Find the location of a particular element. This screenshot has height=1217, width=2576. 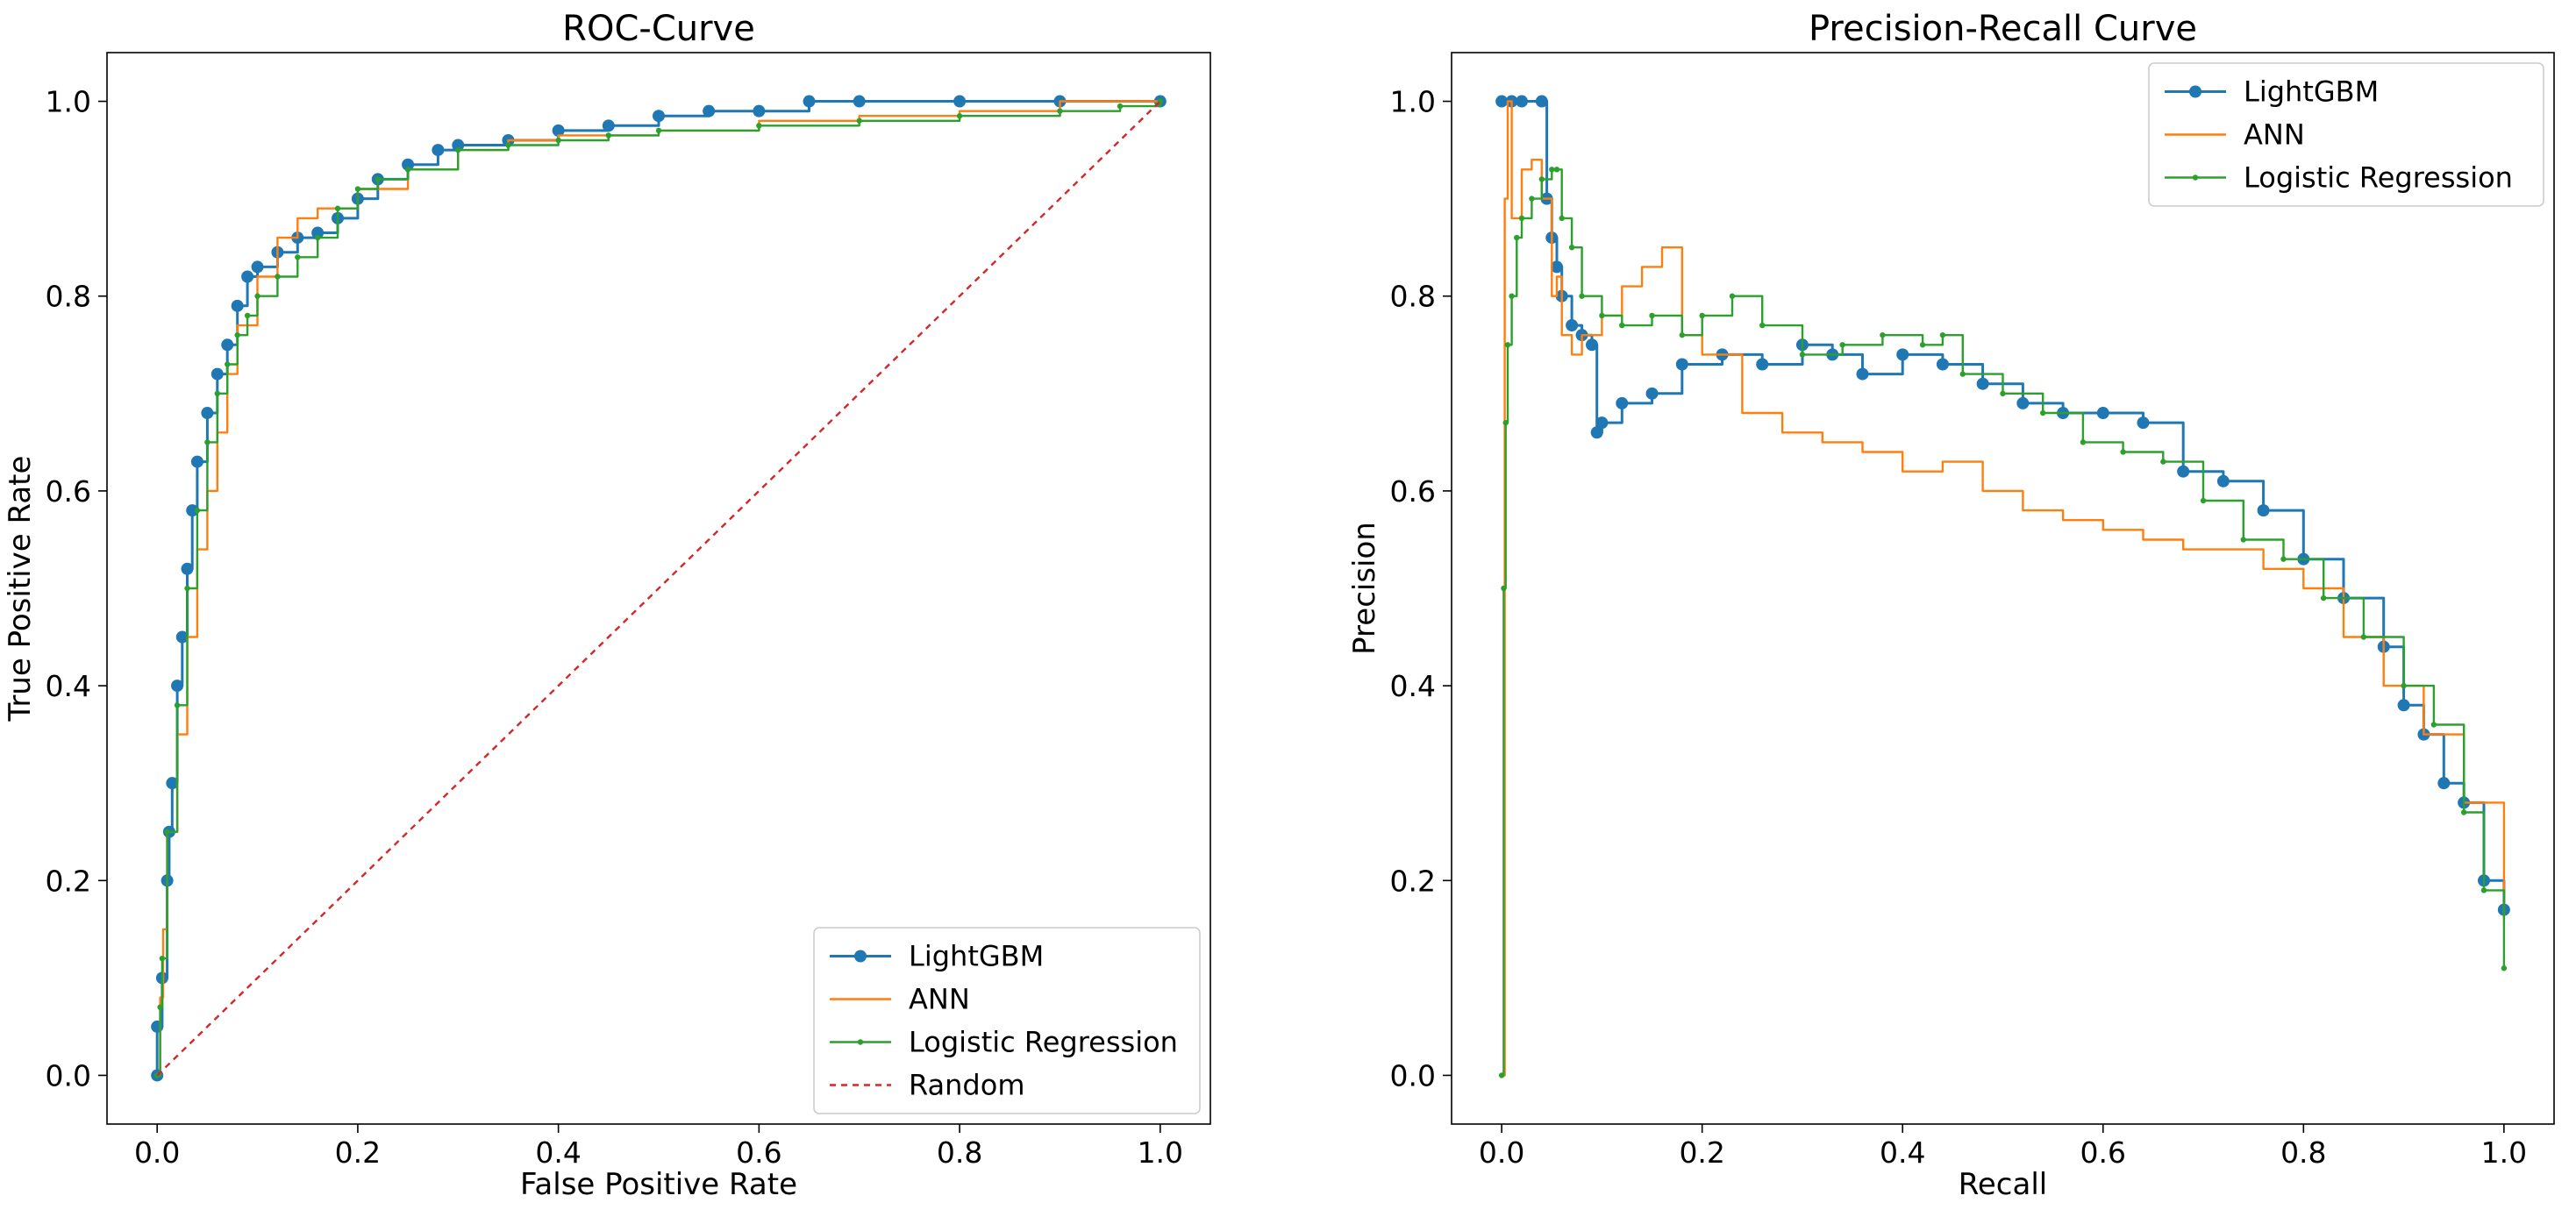

roc-y-tick-label: 0.8 is located at coordinates (69, 297).